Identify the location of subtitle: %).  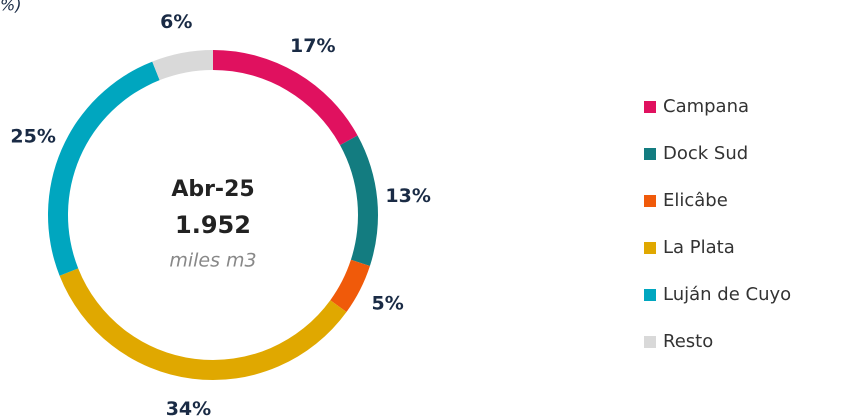
(10, 7).